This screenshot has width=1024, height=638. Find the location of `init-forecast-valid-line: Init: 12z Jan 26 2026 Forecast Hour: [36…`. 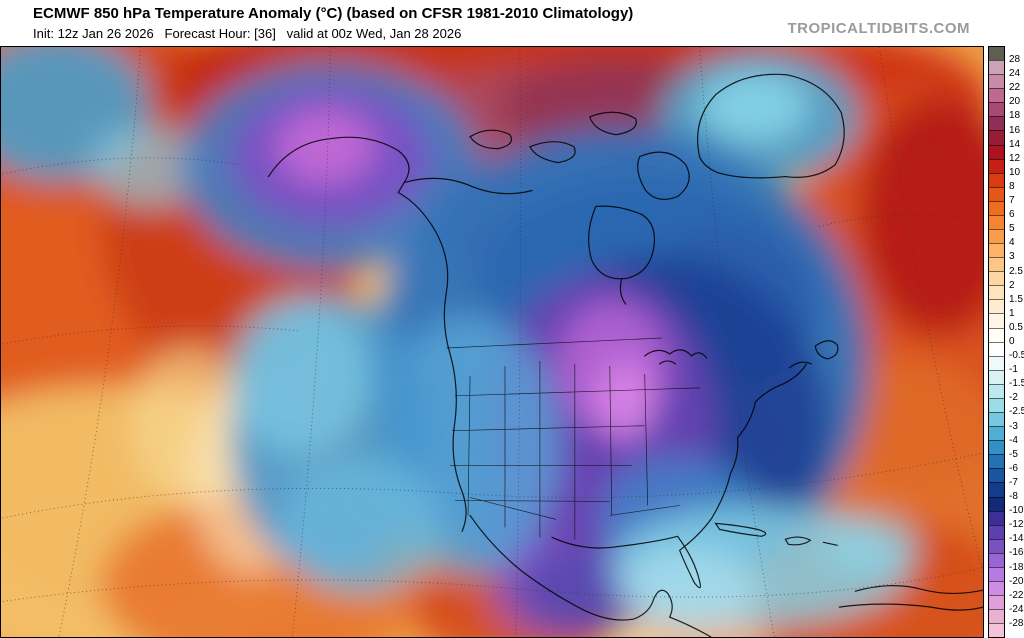

init-forecast-valid-line: Init: 12z Jan 26 2026 Forecast Hour: [36… is located at coordinates (247, 33).